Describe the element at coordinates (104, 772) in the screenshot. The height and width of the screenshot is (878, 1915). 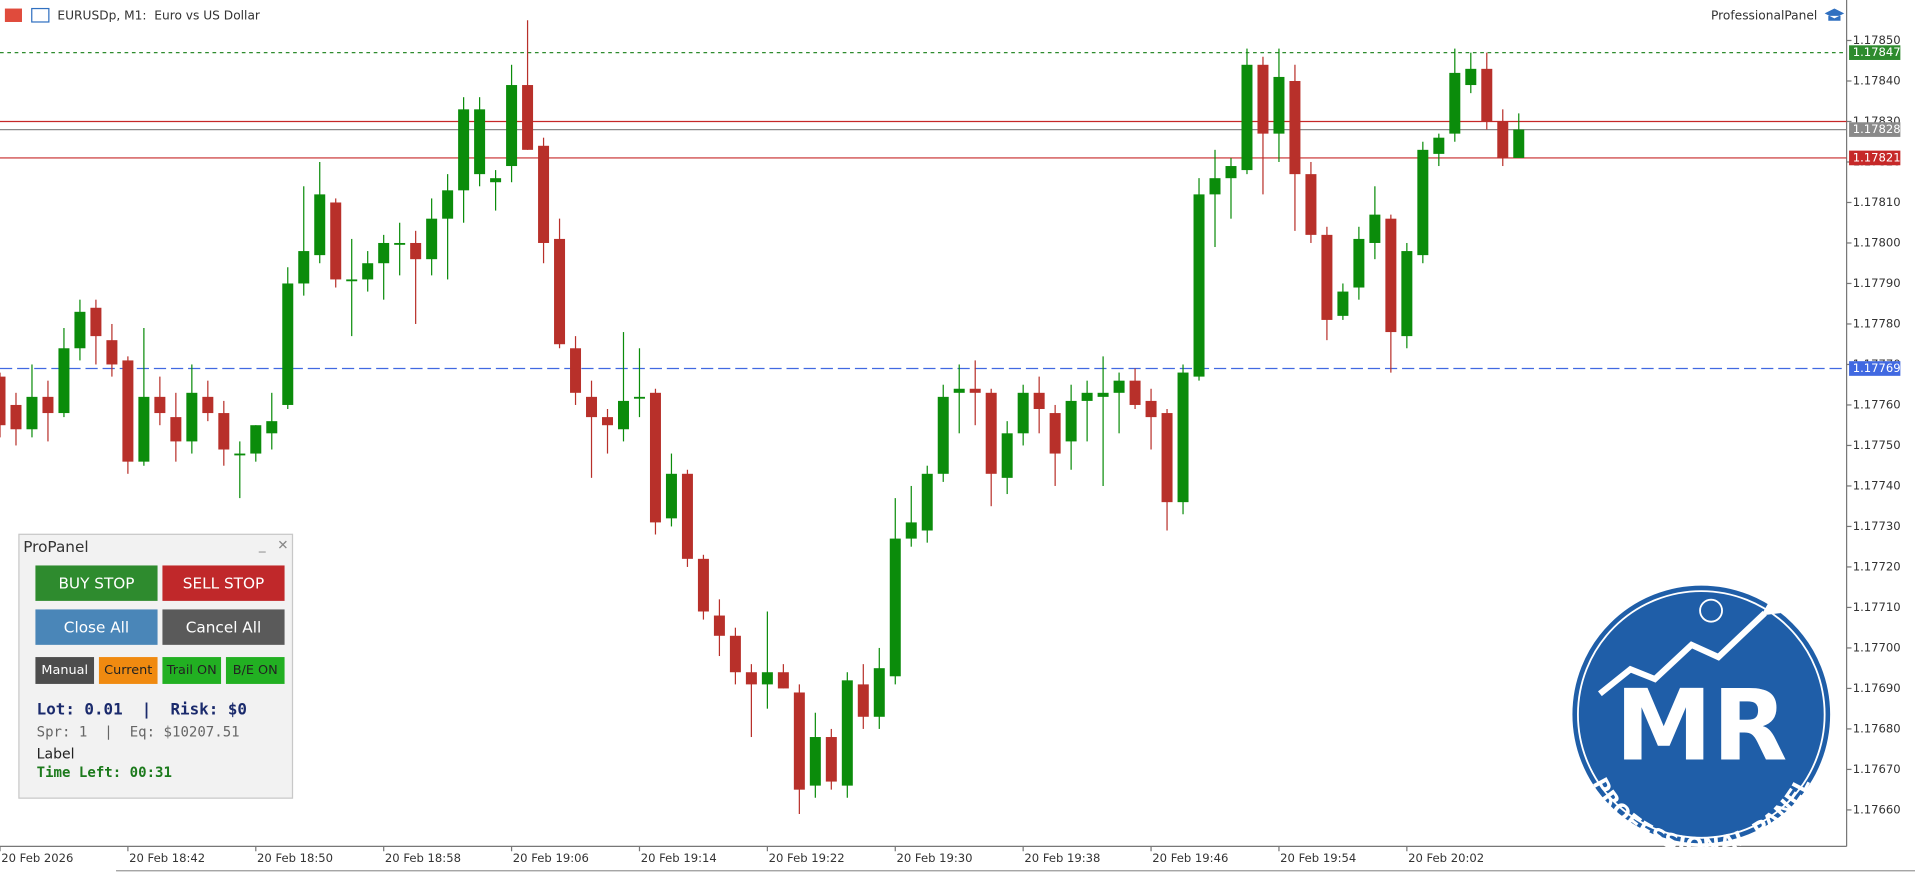
I see `time-left: Time Left: 00:31` at that location.